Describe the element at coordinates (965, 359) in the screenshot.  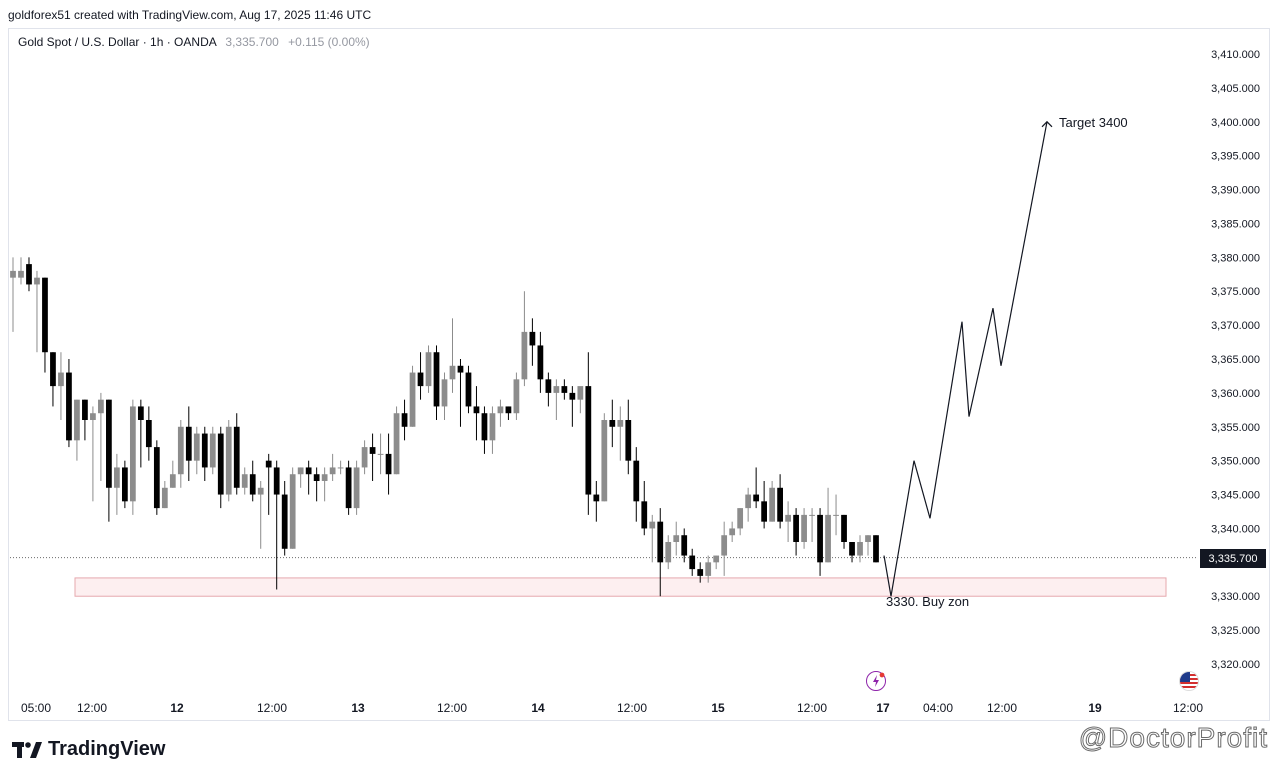
I see `projection-path` at that location.